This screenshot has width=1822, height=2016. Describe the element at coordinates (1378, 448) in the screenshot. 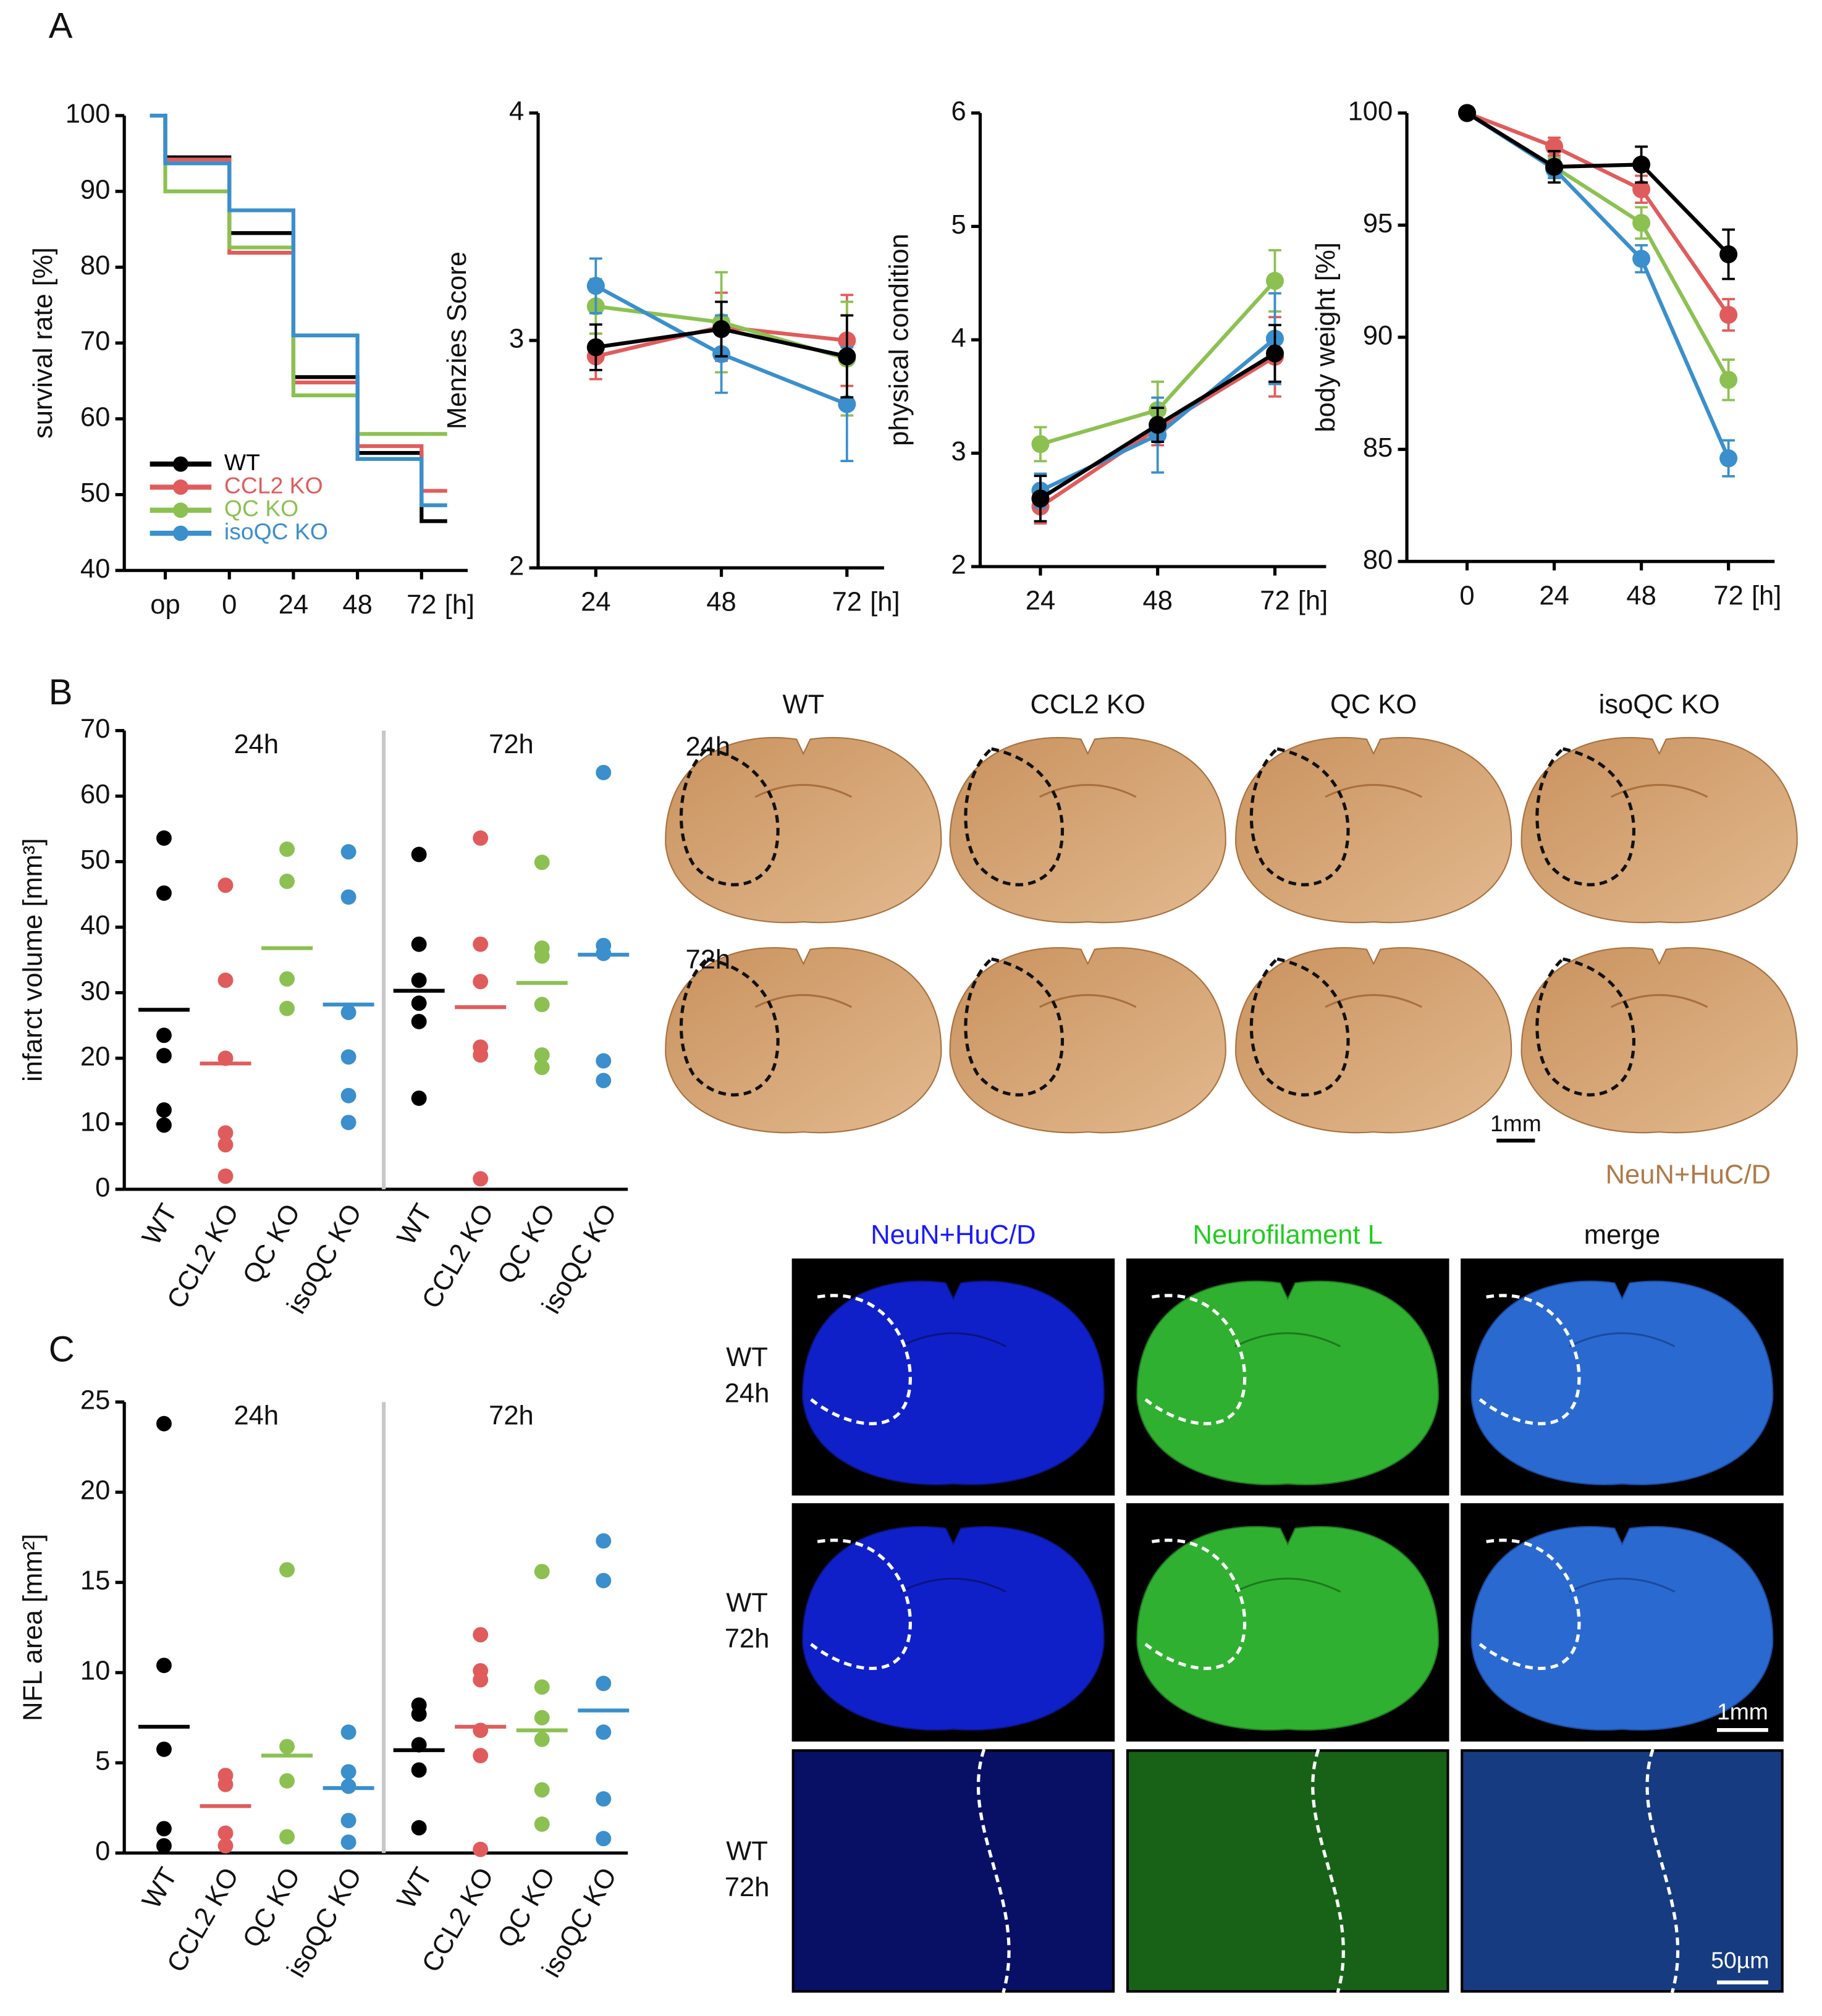

I see `y-tick-label: 85` at that location.